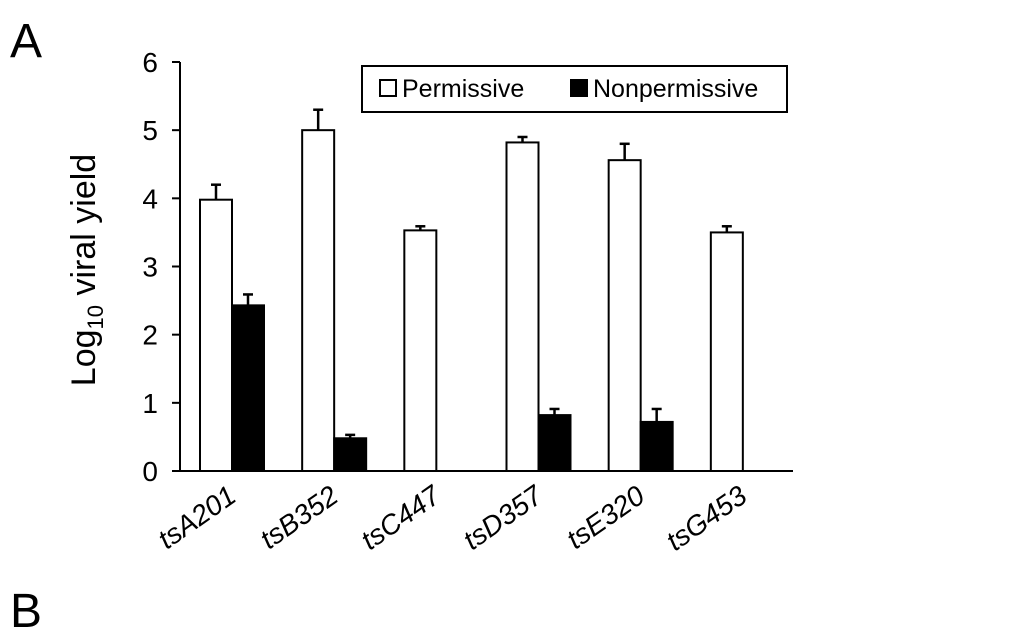  Describe the element at coordinates (420, 350) in the screenshot. I see `bar-permissive-tsC447` at that location.